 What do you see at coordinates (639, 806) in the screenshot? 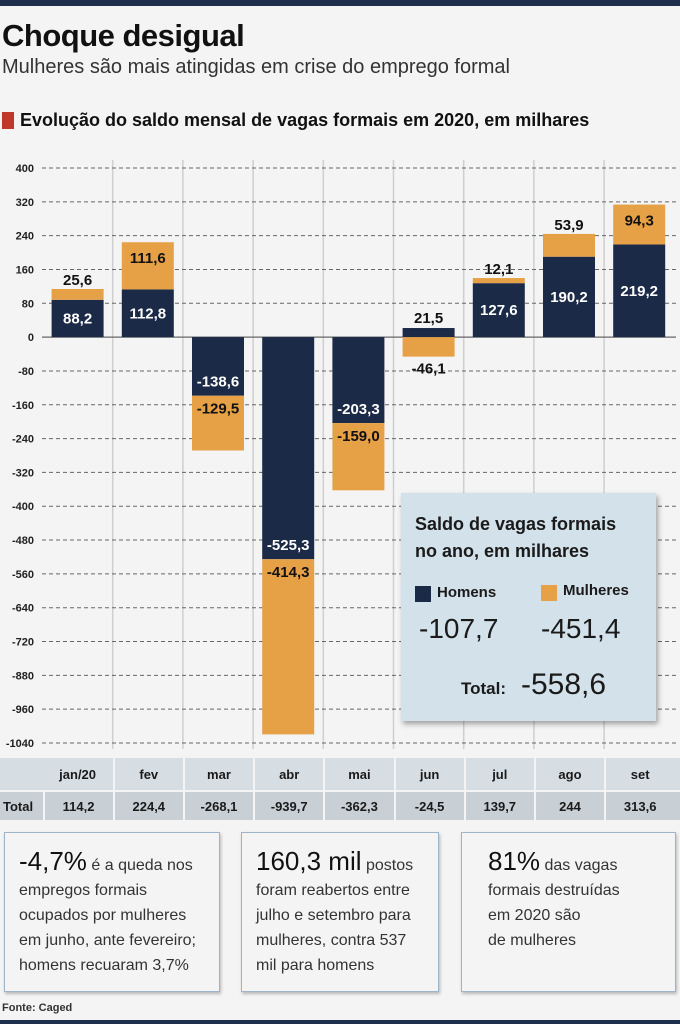
I see `table-total-cell: 313,6` at bounding box center [639, 806].